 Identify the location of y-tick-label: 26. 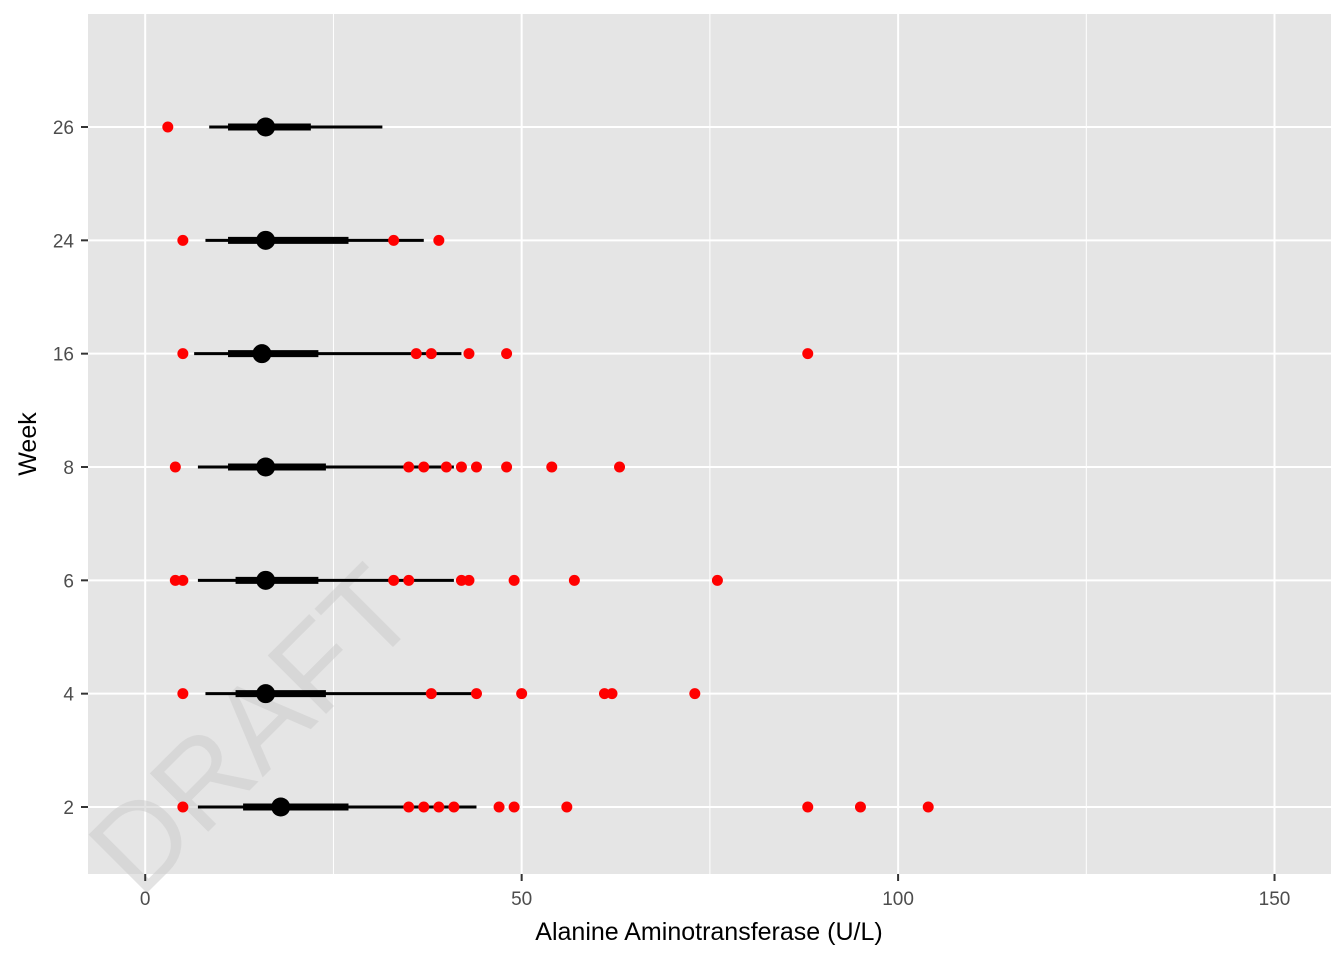
(63, 128).